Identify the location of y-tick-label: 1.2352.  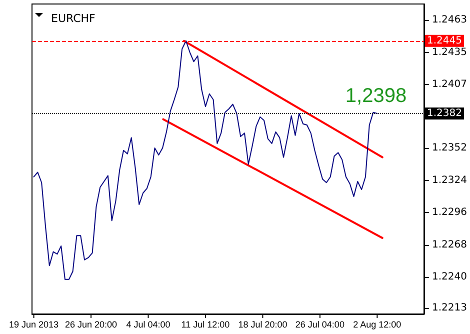
(449, 148).